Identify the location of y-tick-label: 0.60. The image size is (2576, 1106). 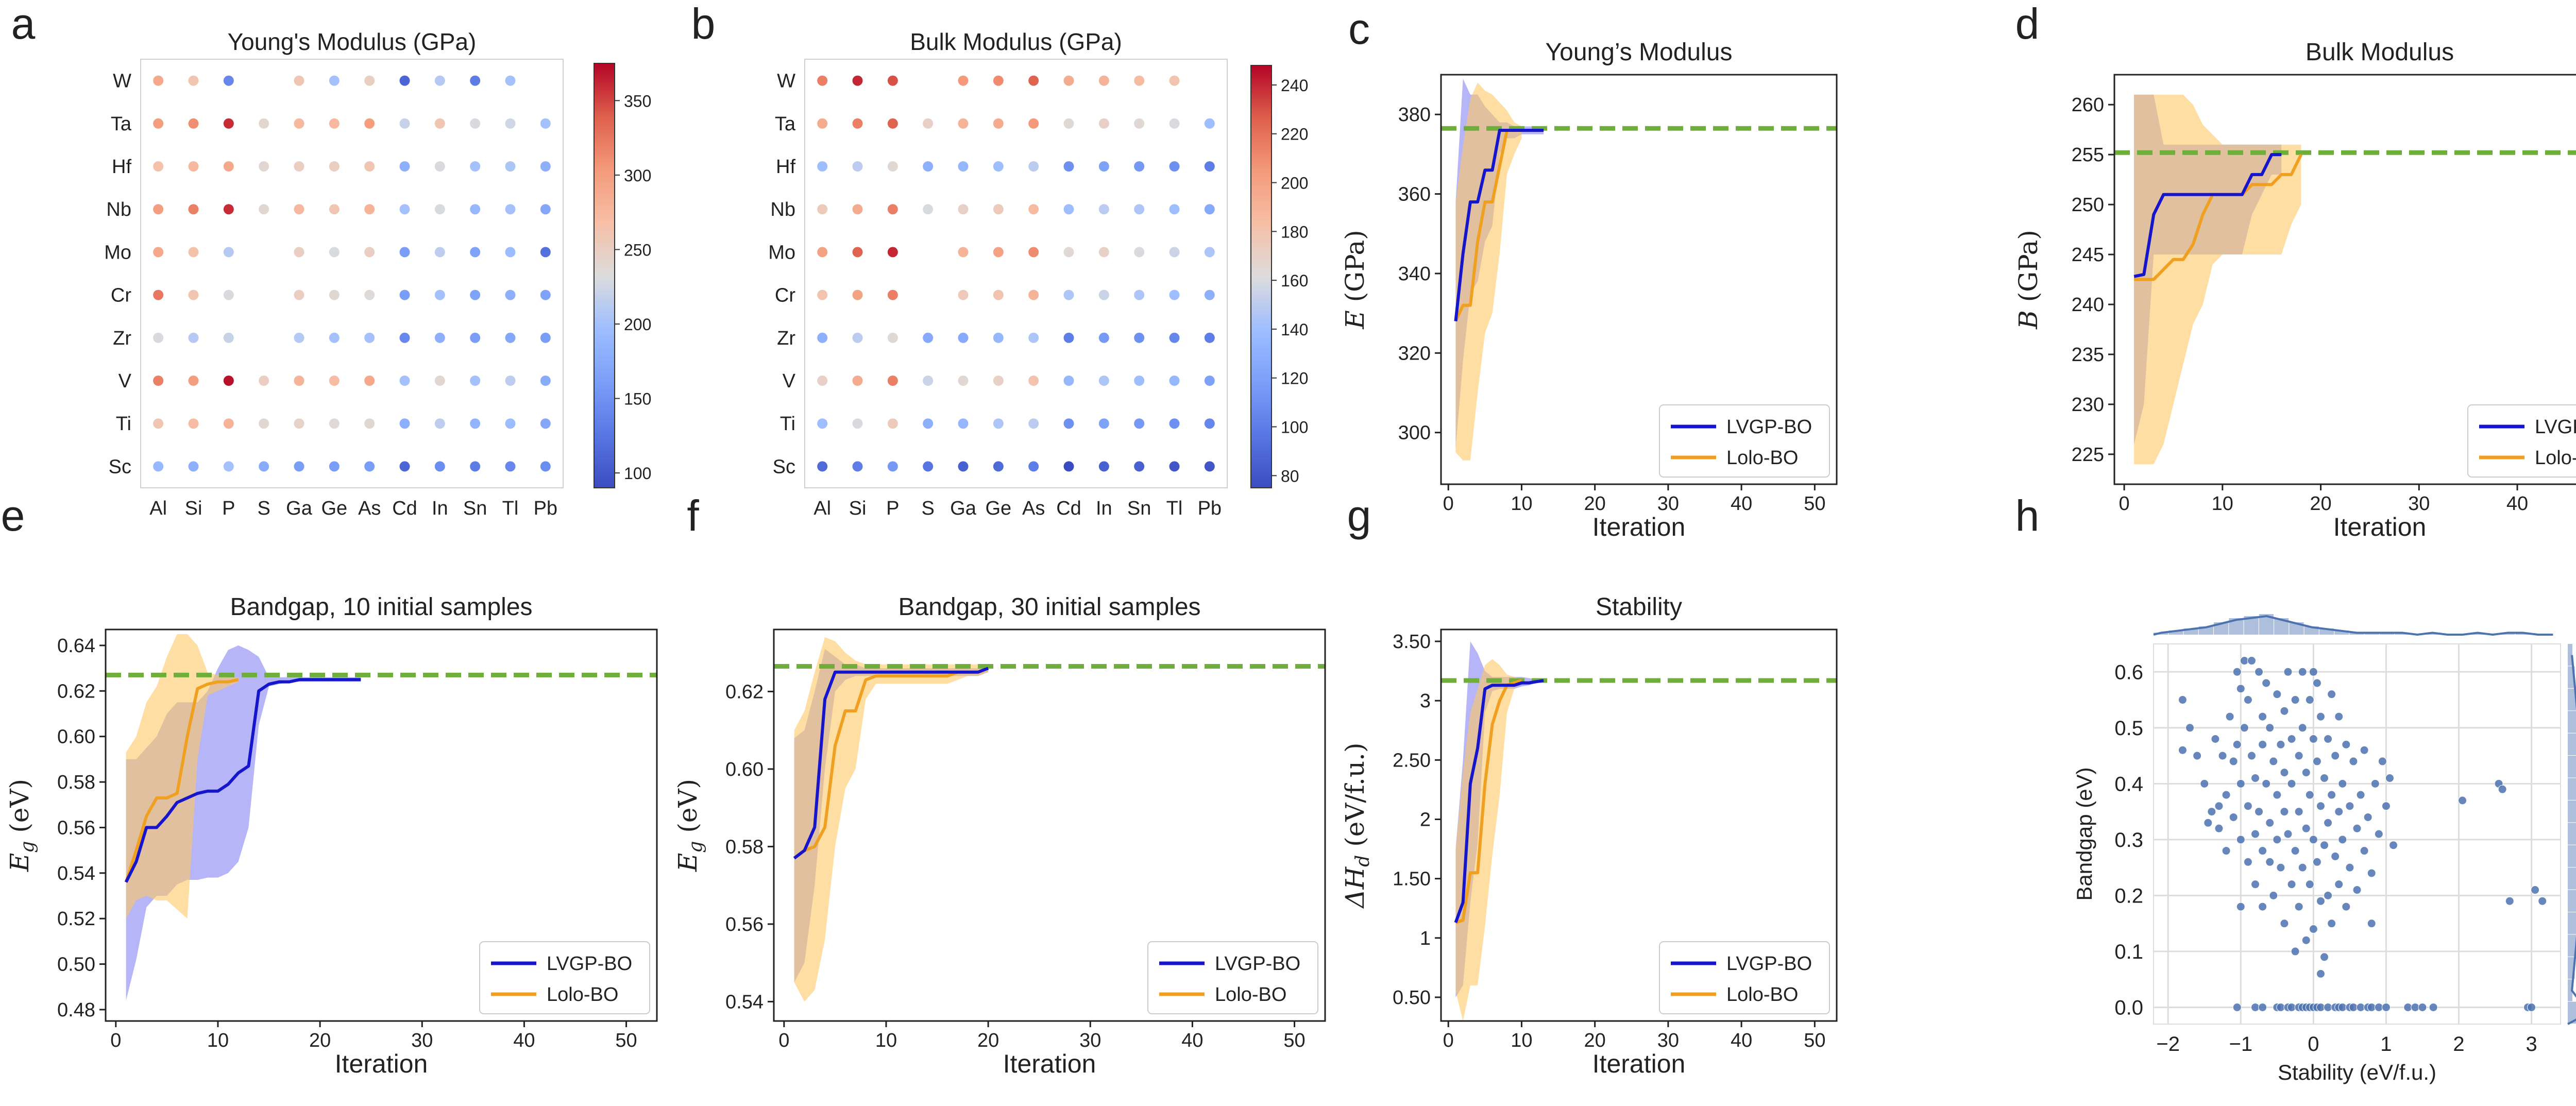
(744, 770).